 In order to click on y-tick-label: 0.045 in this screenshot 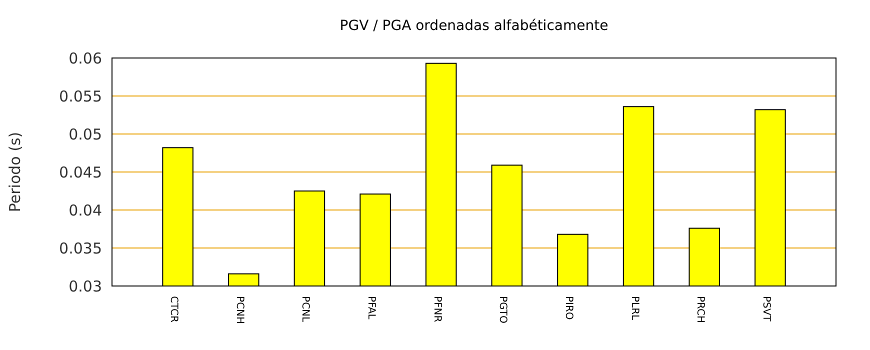, I will do `click(80, 172)`.